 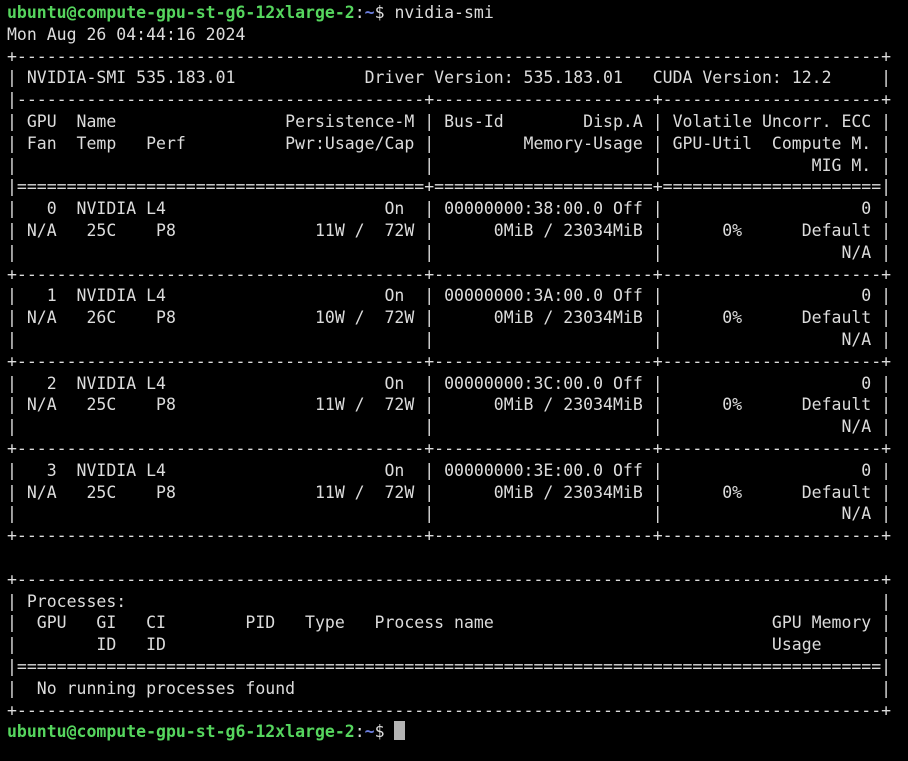 What do you see at coordinates (457, 558) in the screenshot?
I see `blank-line` at bounding box center [457, 558].